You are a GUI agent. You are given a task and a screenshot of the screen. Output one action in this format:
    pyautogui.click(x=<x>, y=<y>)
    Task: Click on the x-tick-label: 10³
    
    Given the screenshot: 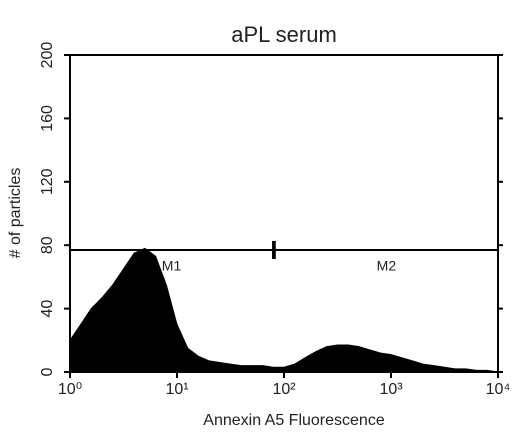 What is the action you would take?
    pyautogui.click(x=391, y=389)
    